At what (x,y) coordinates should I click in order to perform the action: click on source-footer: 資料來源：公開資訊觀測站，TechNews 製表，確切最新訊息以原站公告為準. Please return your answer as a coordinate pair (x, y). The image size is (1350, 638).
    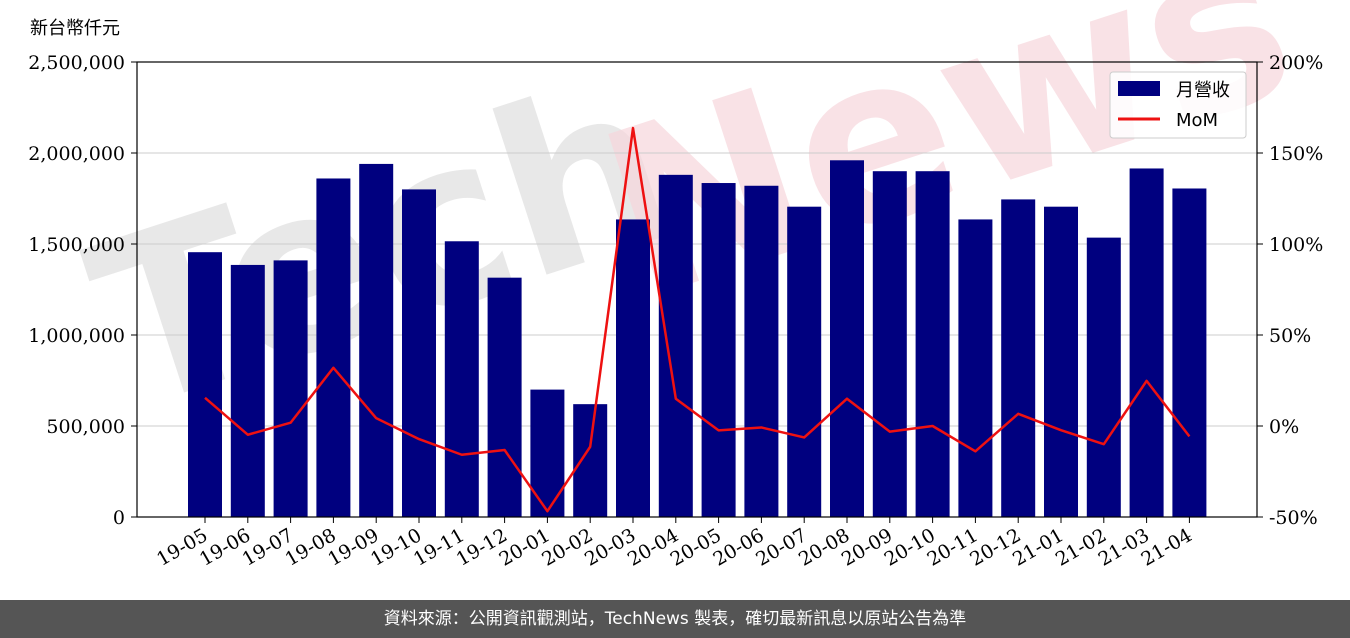
    Looking at the image, I should click on (675, 619).